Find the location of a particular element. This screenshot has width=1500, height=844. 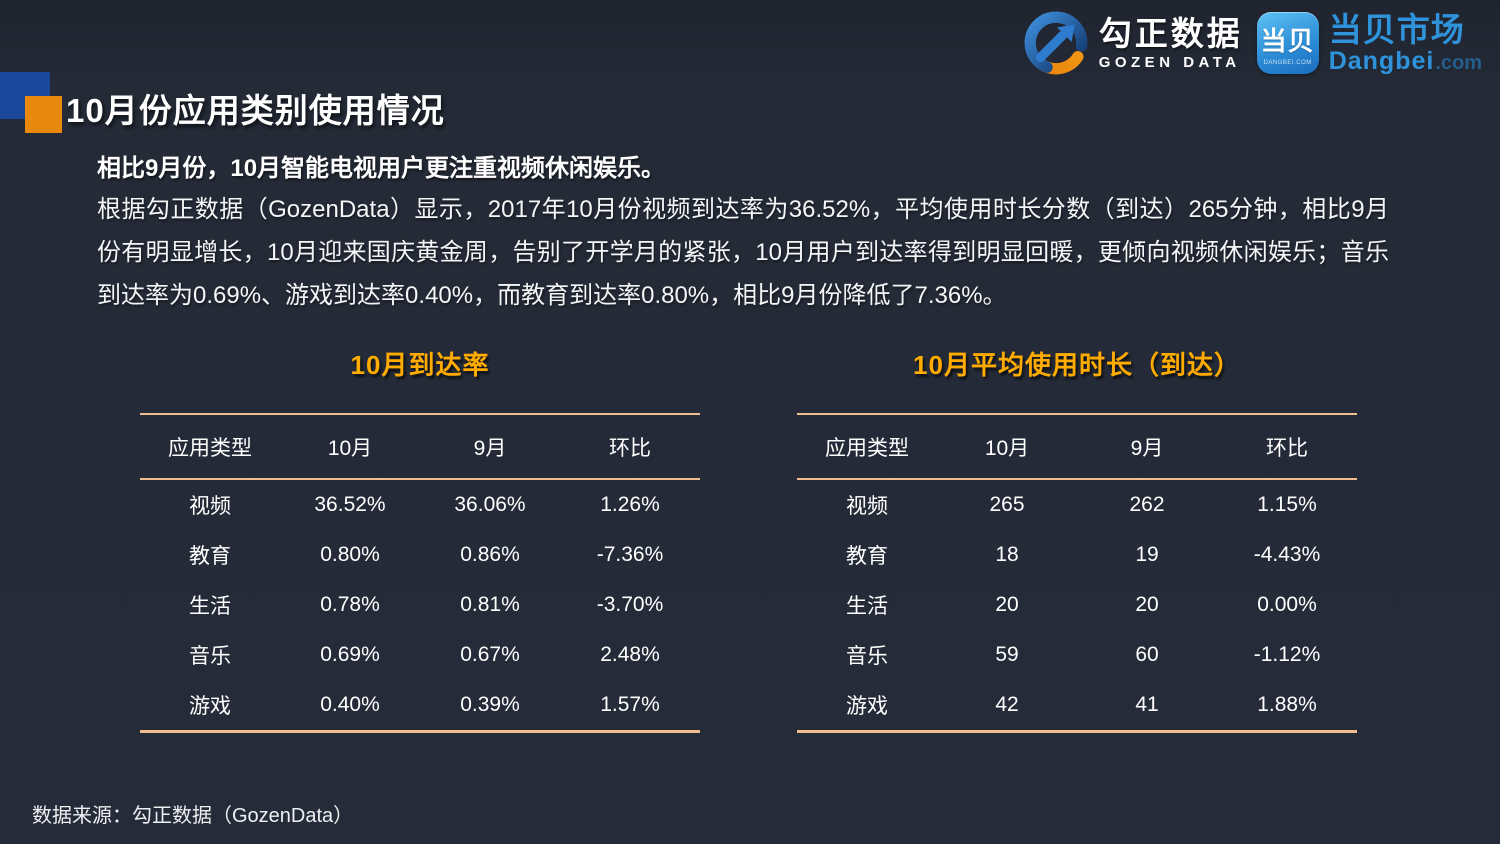

table-row: 视频 36.52% 36.06% 1.26% is located at coordinates (420, 504).